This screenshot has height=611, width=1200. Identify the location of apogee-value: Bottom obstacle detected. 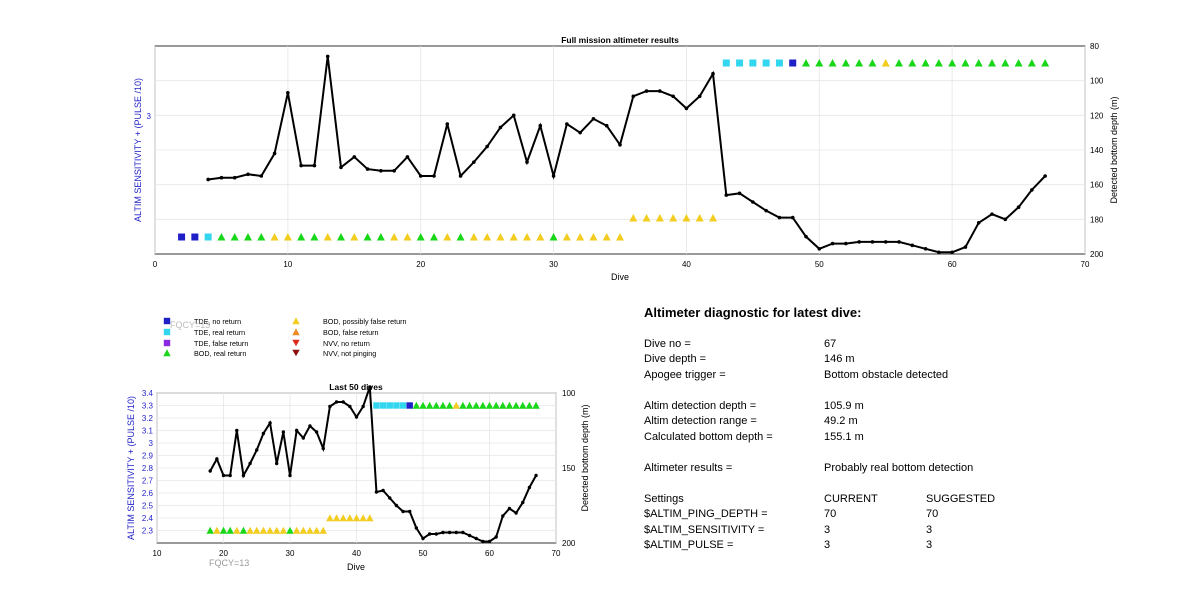
(886, 374).